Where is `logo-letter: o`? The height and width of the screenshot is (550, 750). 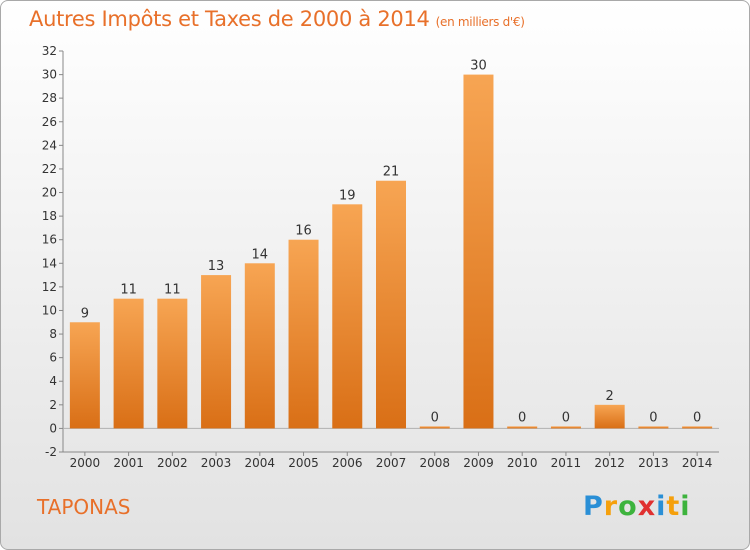 logo-letter: o is located at coordinates (628, 506).